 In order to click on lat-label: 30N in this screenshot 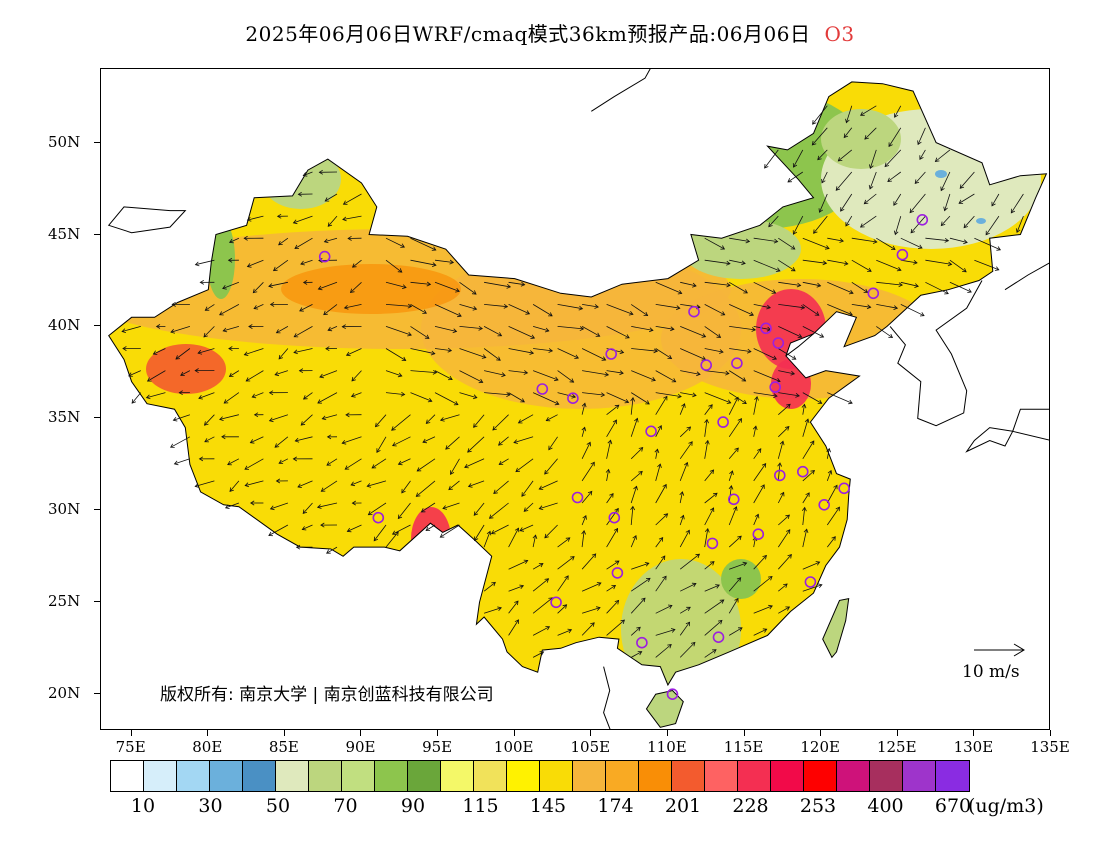, I will do `click(64, 509)`.